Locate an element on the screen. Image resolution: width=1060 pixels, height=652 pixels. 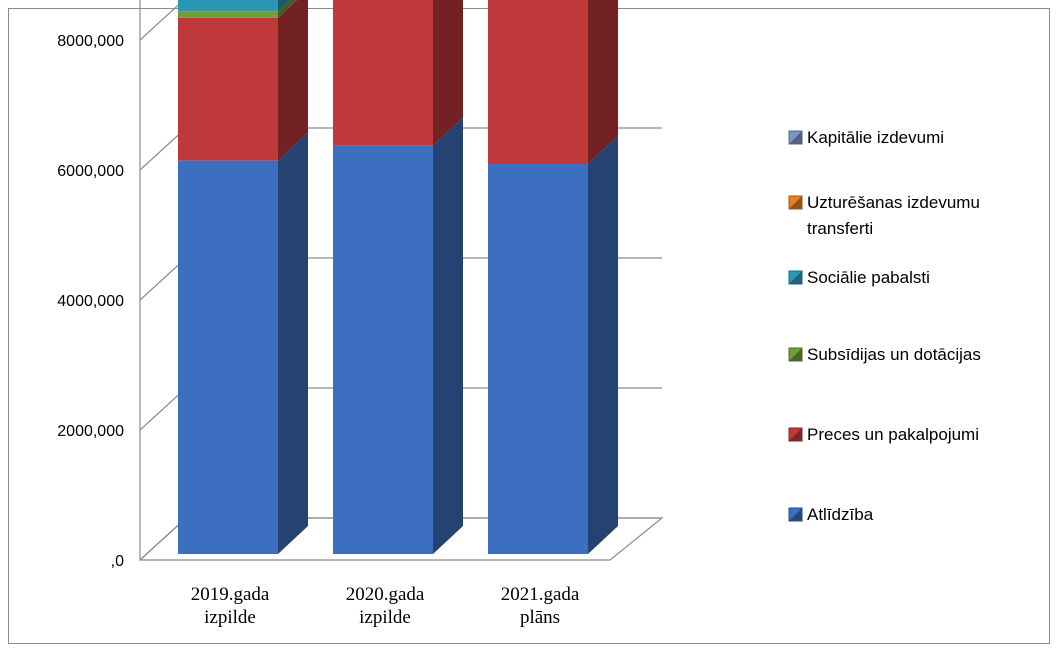
legend-item: Sociālie pabalsti is located at coordinates (859, 277).